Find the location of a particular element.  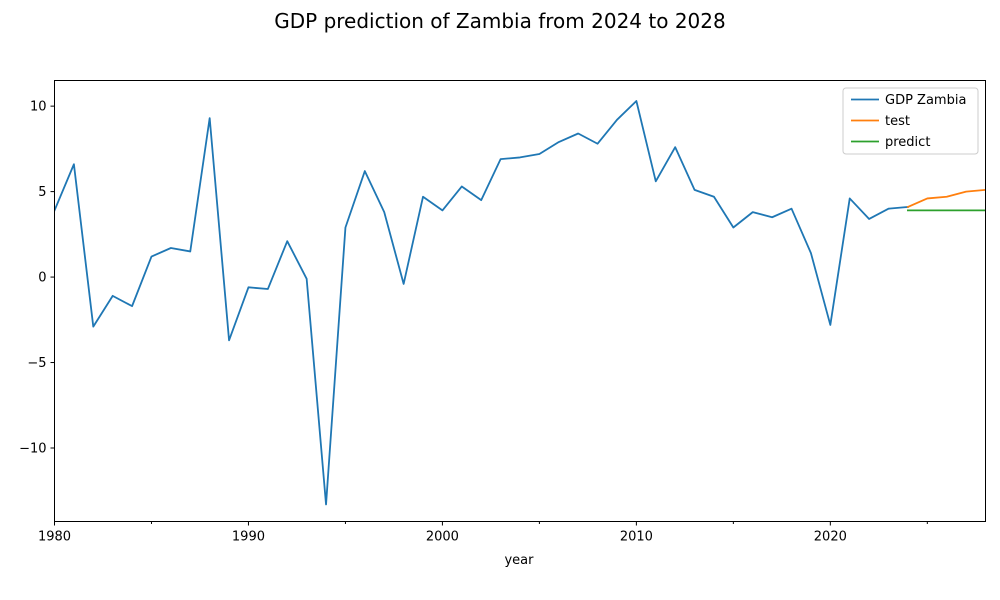

legend-label-predict: predict is located at coordinates (907, 142).